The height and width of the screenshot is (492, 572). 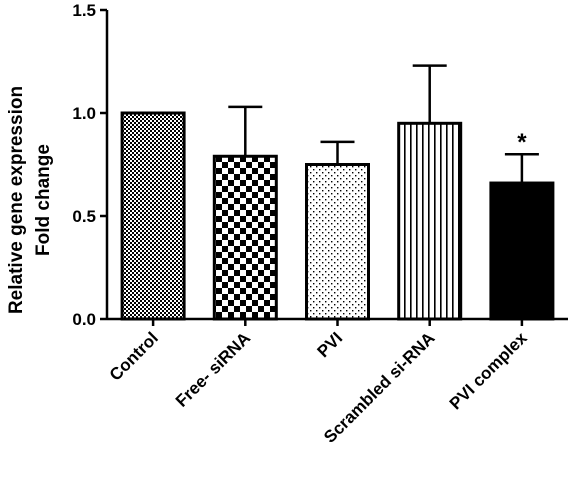 What do you see at coordinates (16, 200) in the screenshot?
I see `y-axis-title-line: Relative gene expression` at bounding box center [16, 200].